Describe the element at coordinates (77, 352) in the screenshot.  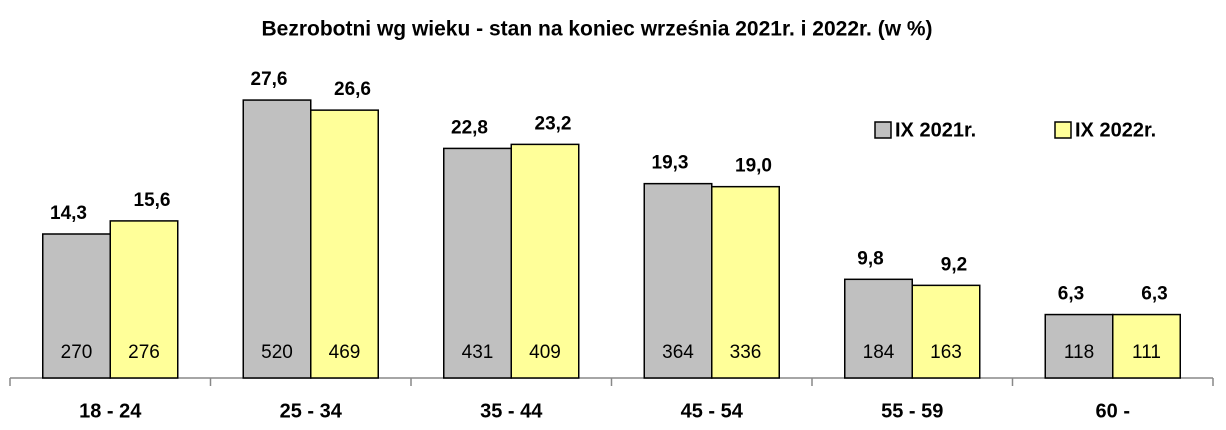
I see `count-label: 270` at that location.